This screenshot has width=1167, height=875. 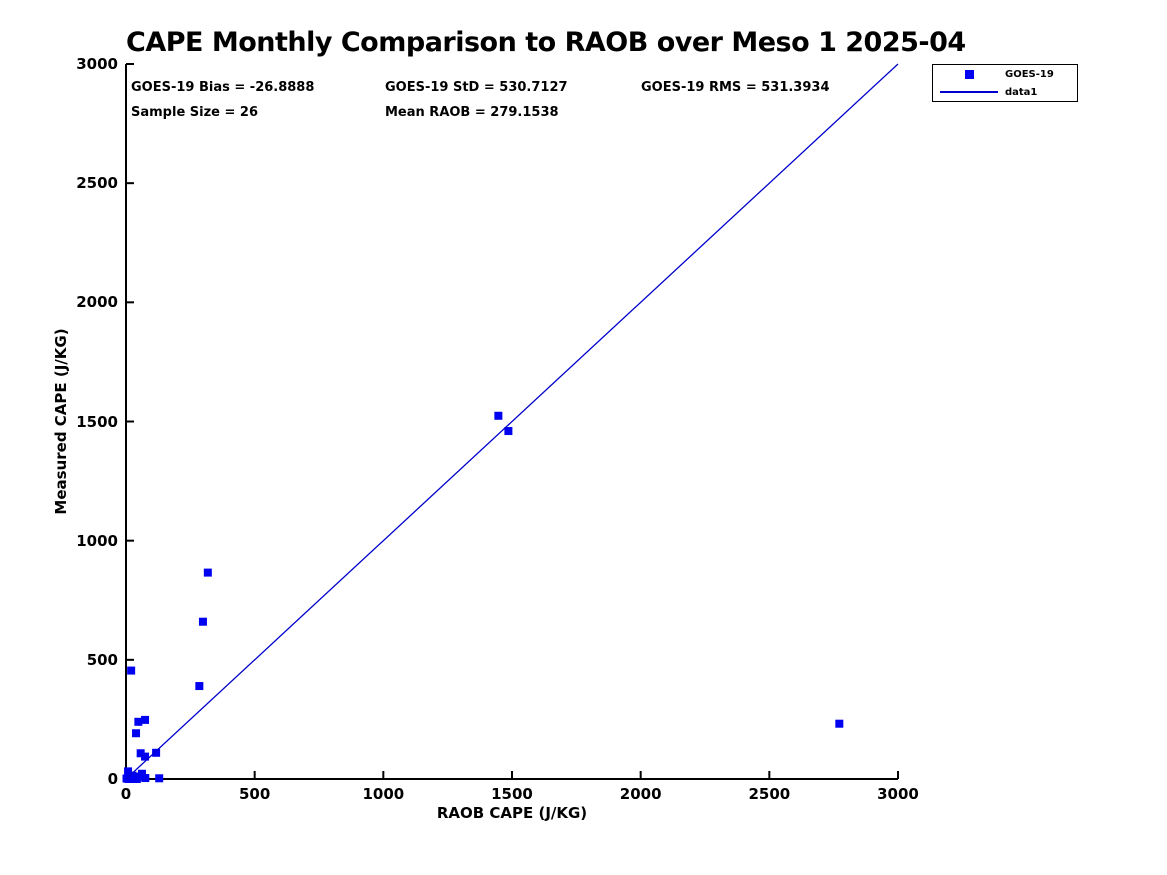 I want to click on y-tick-label: 1500, so click(x=97, y=421).